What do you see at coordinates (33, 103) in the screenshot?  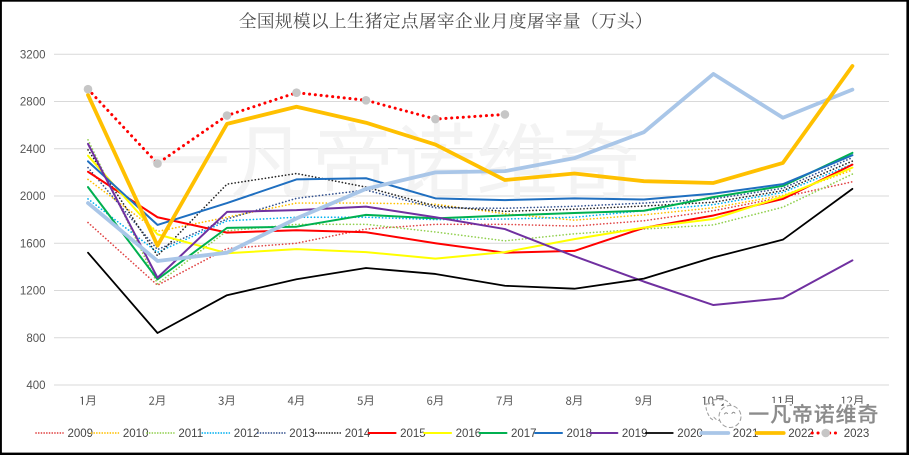 I see `svg-text: 2800` at bounding box center [33, 103].